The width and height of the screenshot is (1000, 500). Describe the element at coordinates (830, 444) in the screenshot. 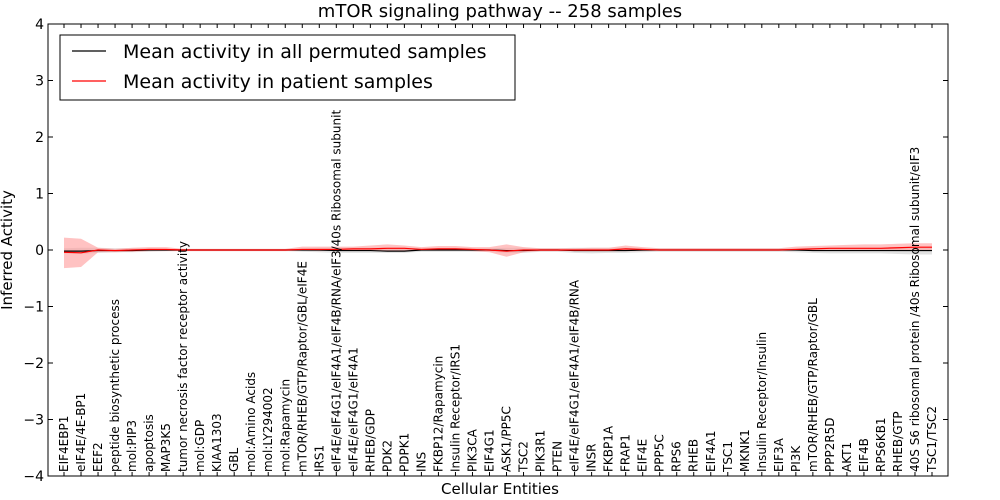

I see `category-label: PPP2R5D` at that location.